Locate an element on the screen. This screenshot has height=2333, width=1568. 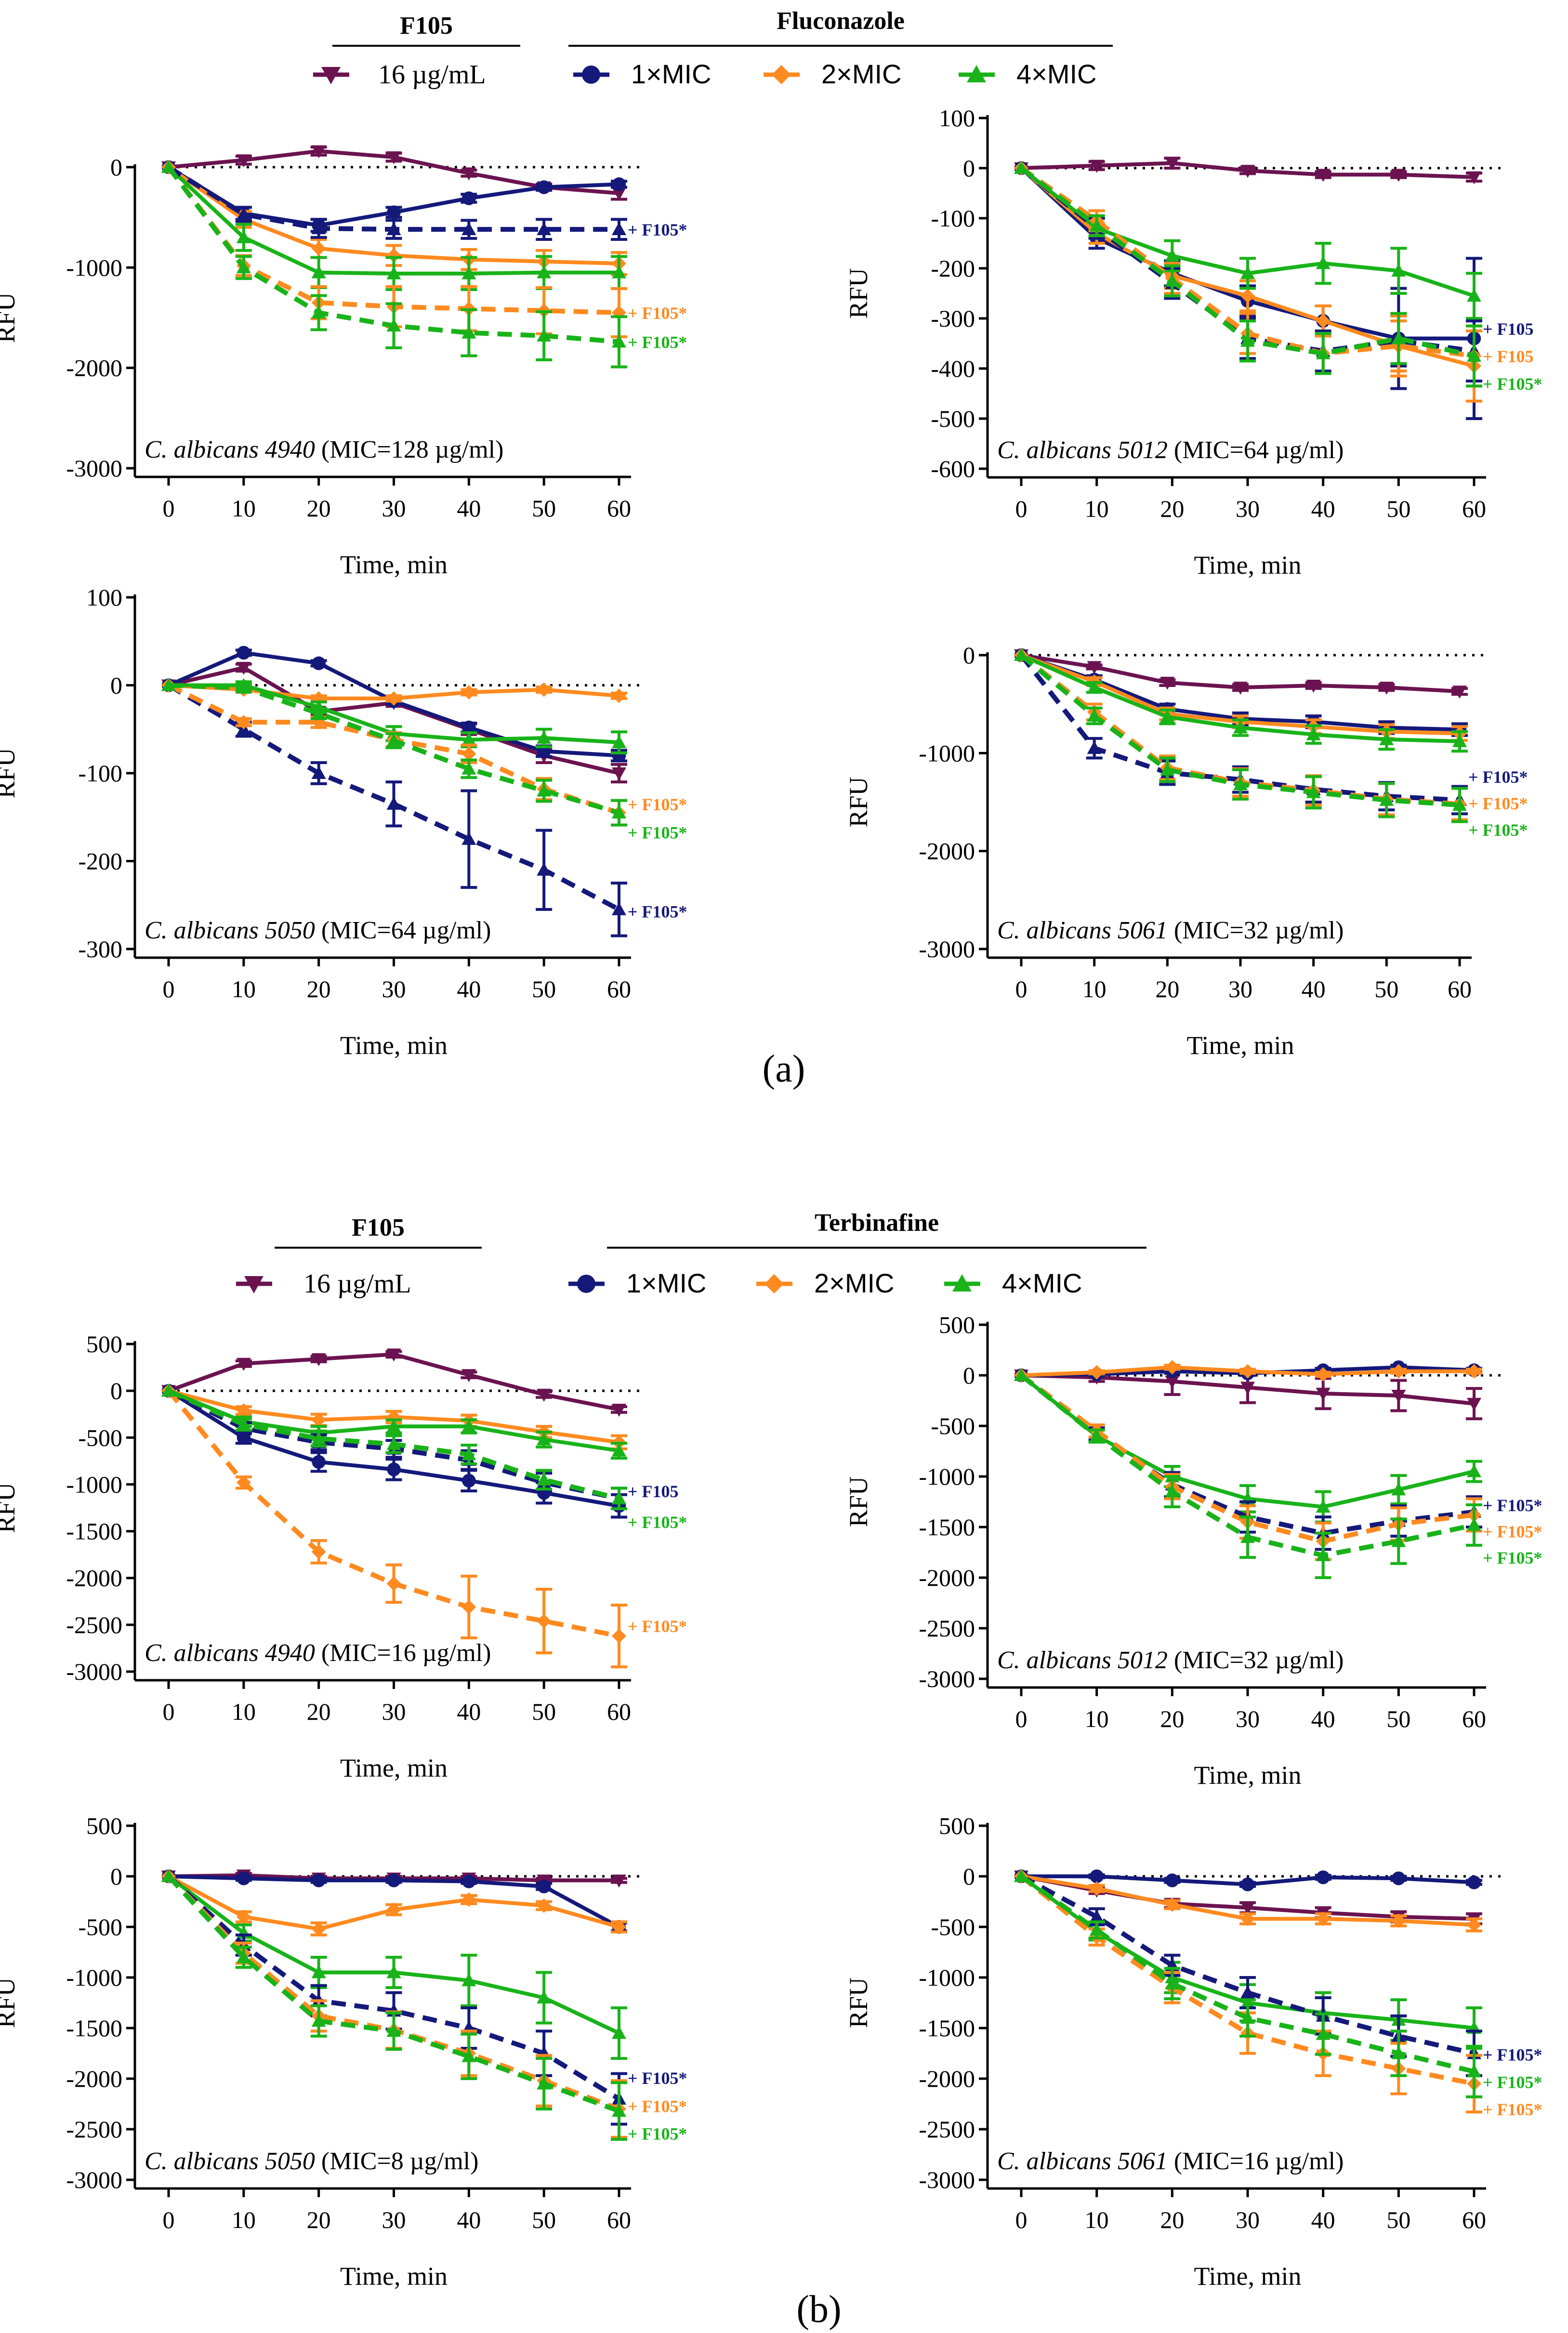
x-tick-label: 20 is located at coordinates (319, 2219).